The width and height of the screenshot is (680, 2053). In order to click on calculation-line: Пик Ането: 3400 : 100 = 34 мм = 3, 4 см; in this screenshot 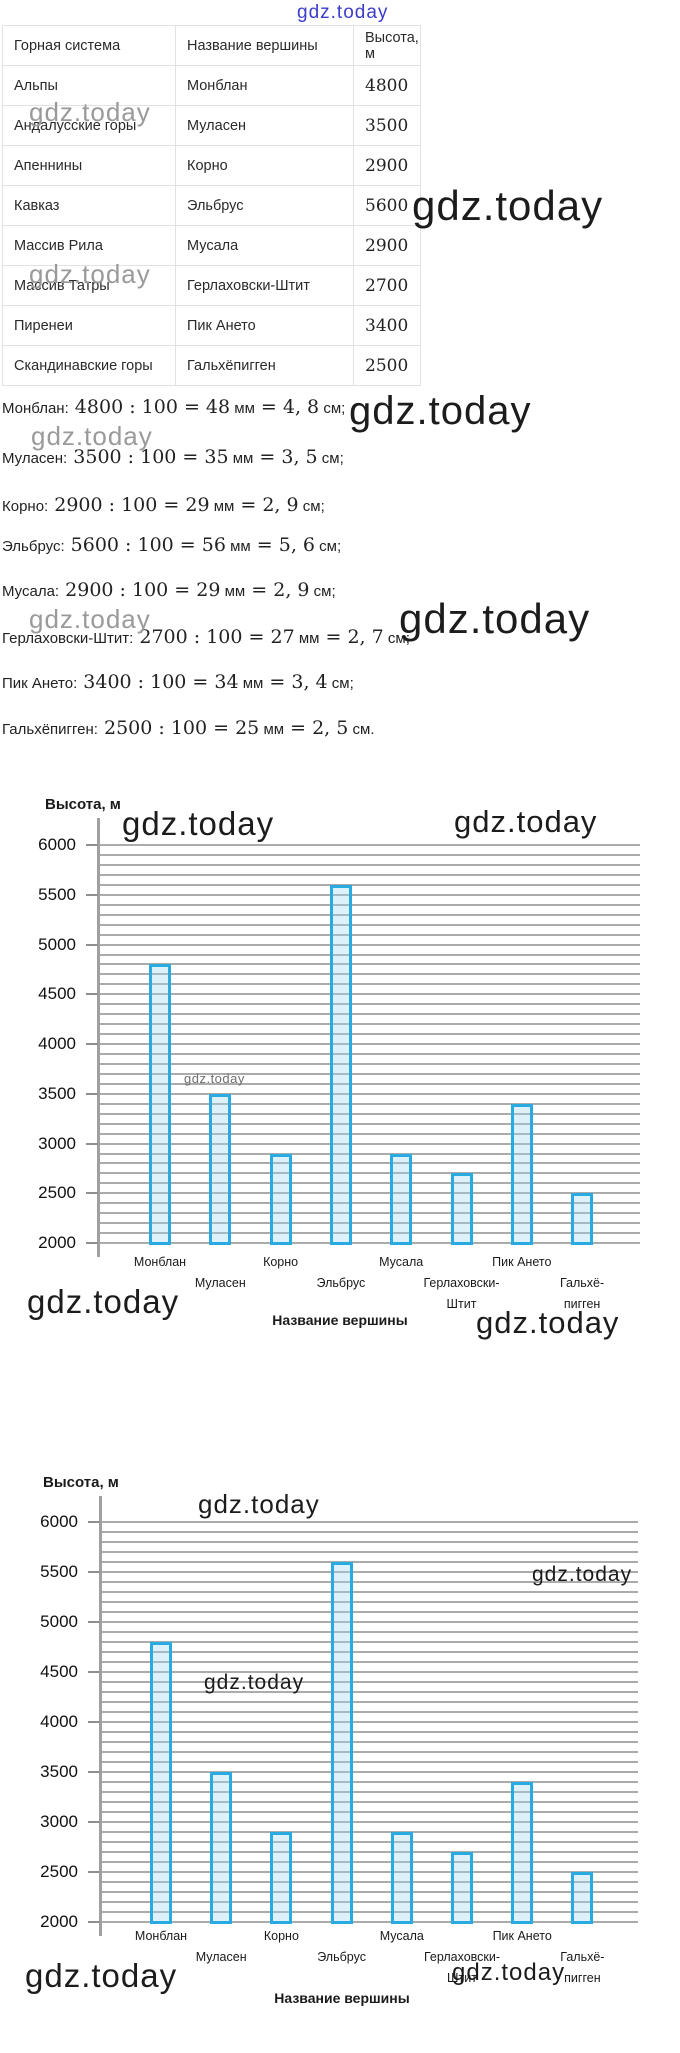, I will do `click(178, 682)`.